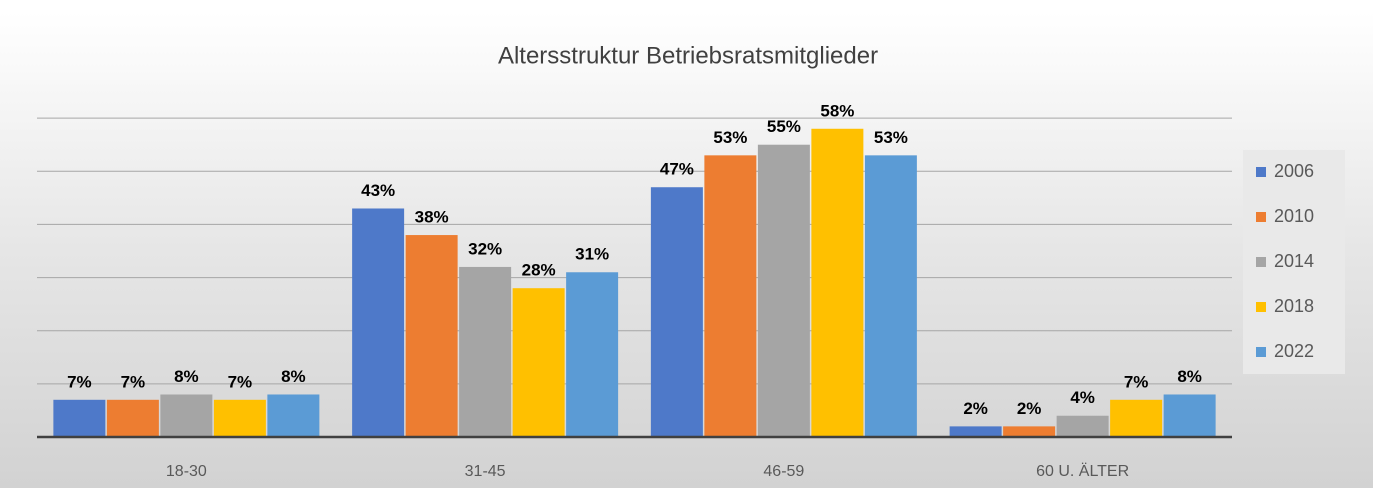 The height and width of the screenshot is (488, 1373). Describe the element at coordinates (592, 254) in the screenshot. I see `data-label: 31%` at that location.